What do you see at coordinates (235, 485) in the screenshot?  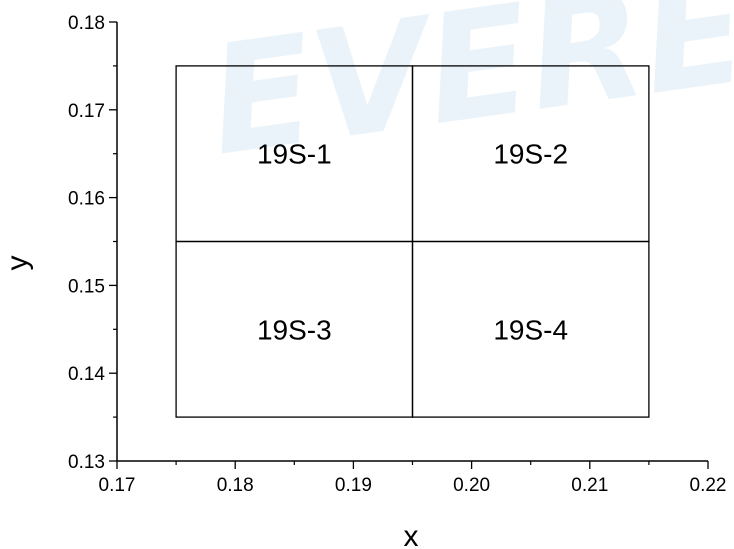 I see `x-tick-label: 0.18` at bounding box center [235, 485].